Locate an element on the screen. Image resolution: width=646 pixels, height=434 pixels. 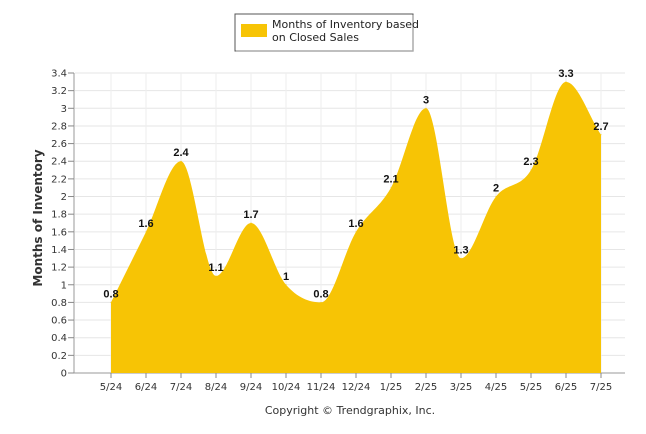
y-tick-label: 1.2 is located at coordinates (59, 268).